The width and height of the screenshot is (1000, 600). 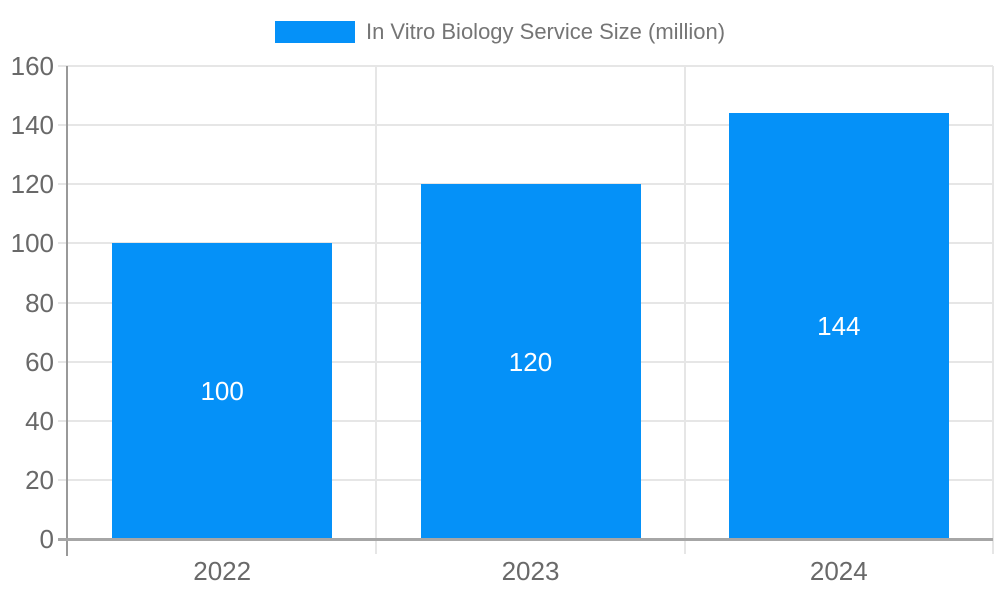 I want to click on bar-value-label: 100, so click(x=222, y=391).